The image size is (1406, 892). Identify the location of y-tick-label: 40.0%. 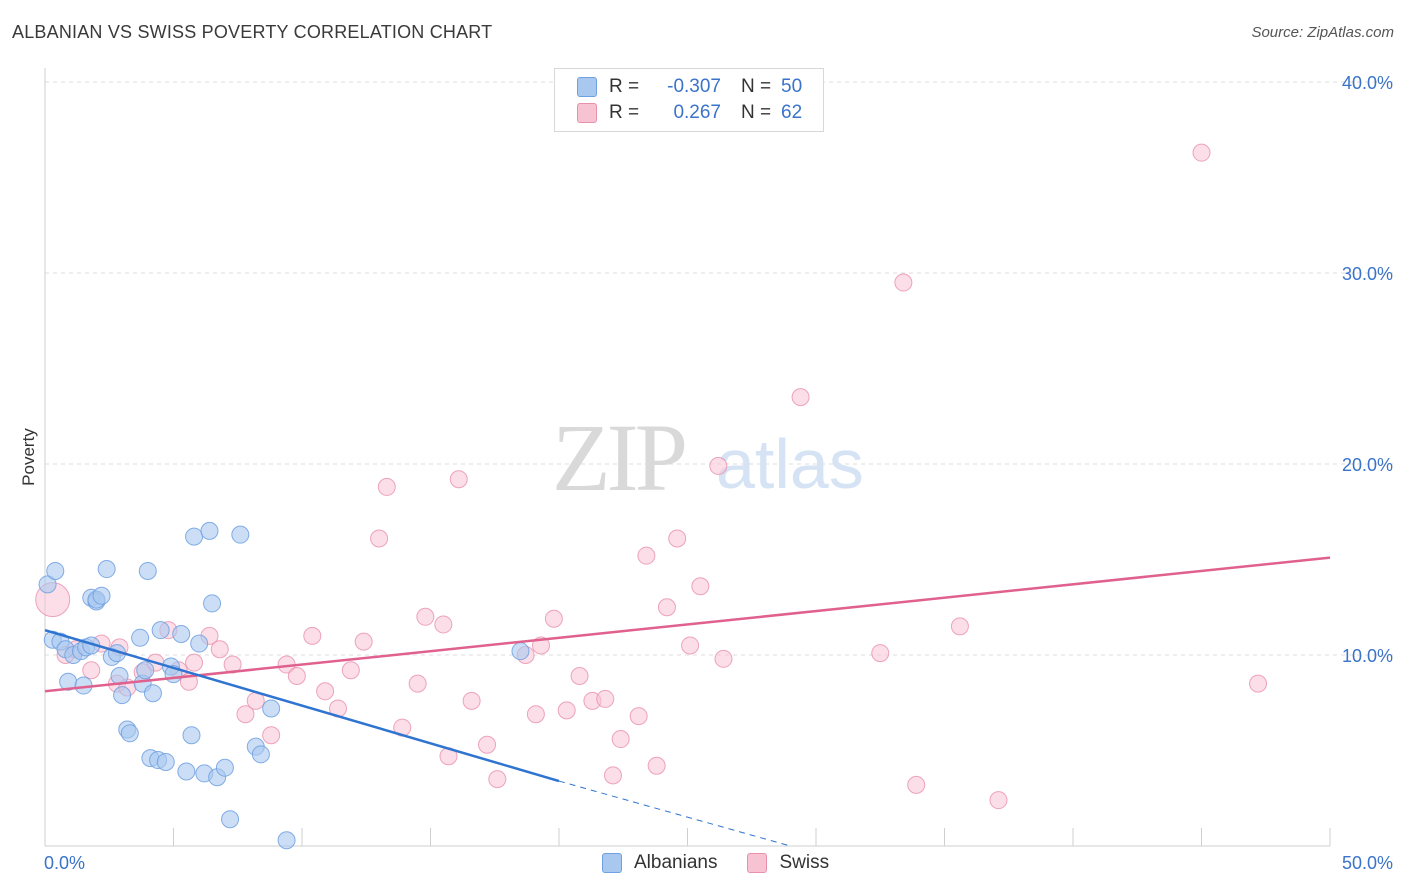
(1367, 83).